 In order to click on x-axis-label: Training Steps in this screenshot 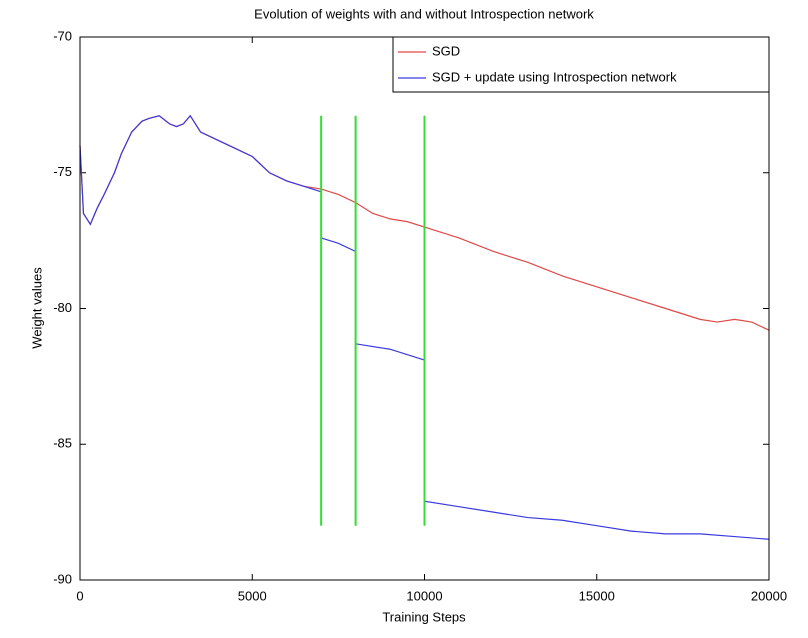, I will do `click(424, 616)`.